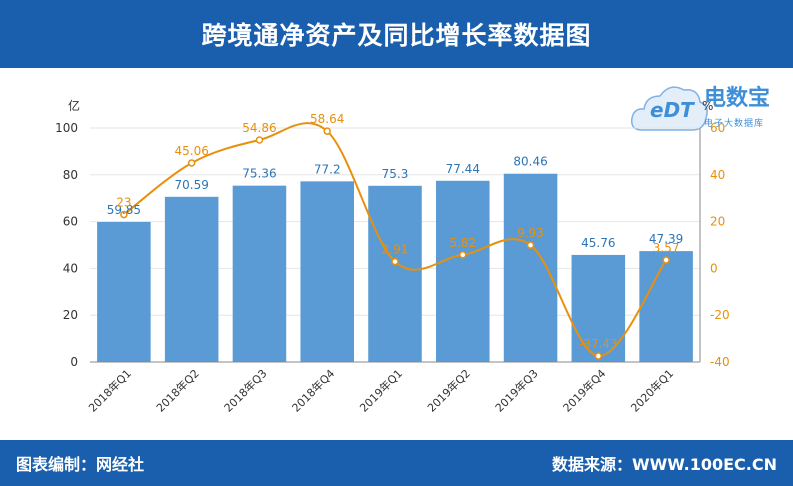  Describe the element at coordinates (598, 344) in the screenshot. I see `line-value-label: -37.43` at that location.